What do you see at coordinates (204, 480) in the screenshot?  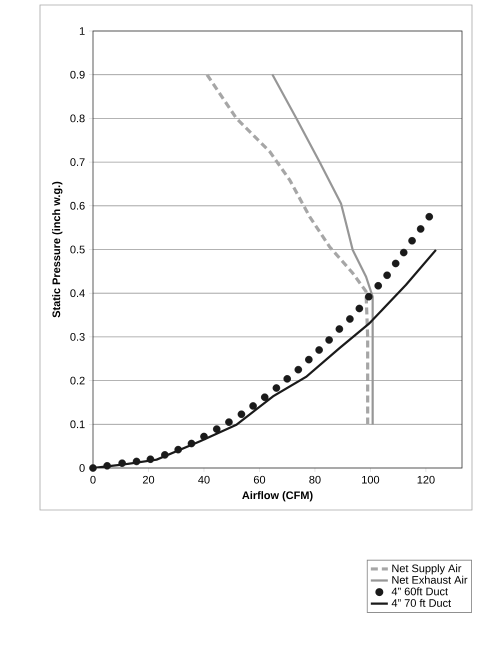 I see `x-tick-label: 40` at bounding box center [204, 480].